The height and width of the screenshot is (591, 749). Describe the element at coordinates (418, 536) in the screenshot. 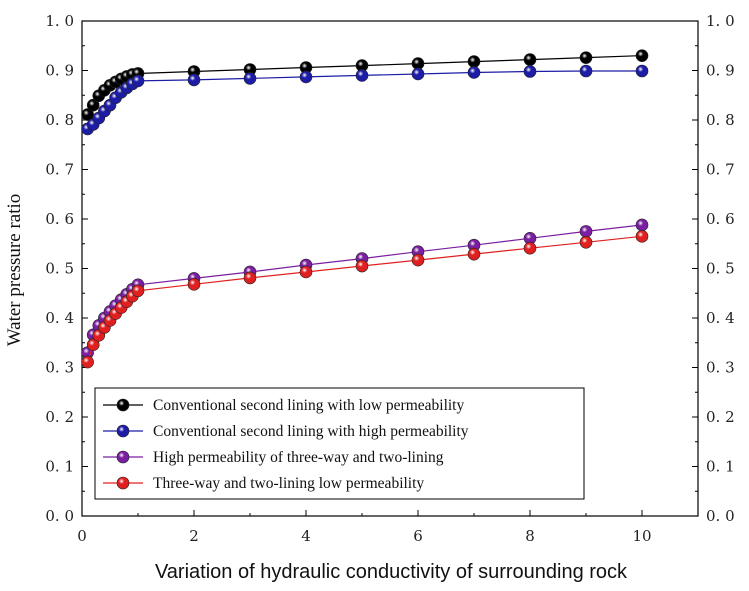

I see `x-tick-label: 6` at that location.